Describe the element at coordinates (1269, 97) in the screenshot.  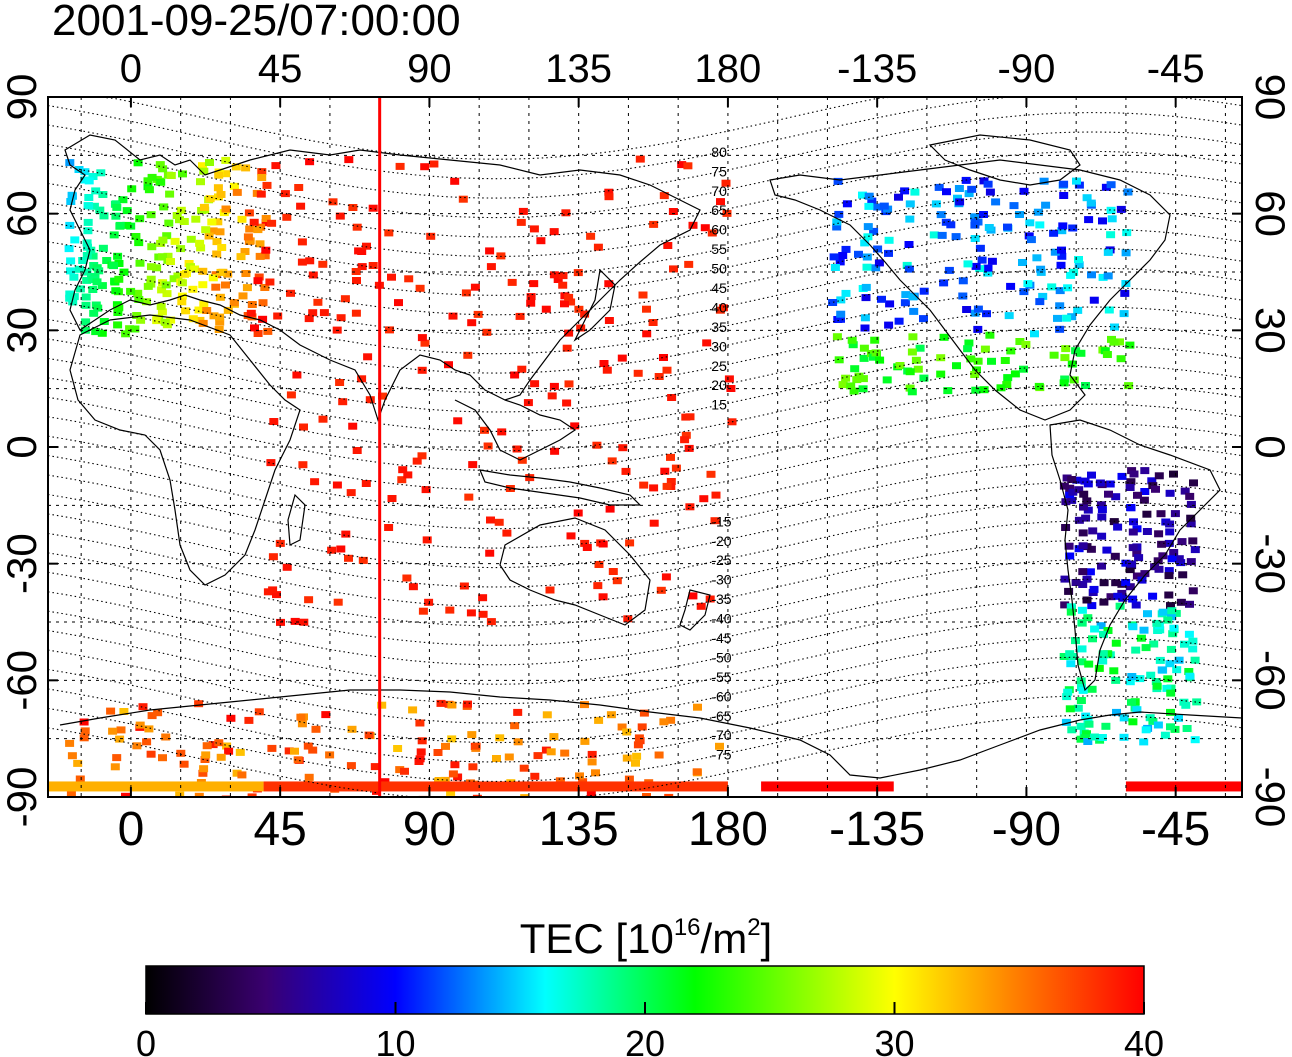
I see `lat-tick-label-right: 90` at that location.